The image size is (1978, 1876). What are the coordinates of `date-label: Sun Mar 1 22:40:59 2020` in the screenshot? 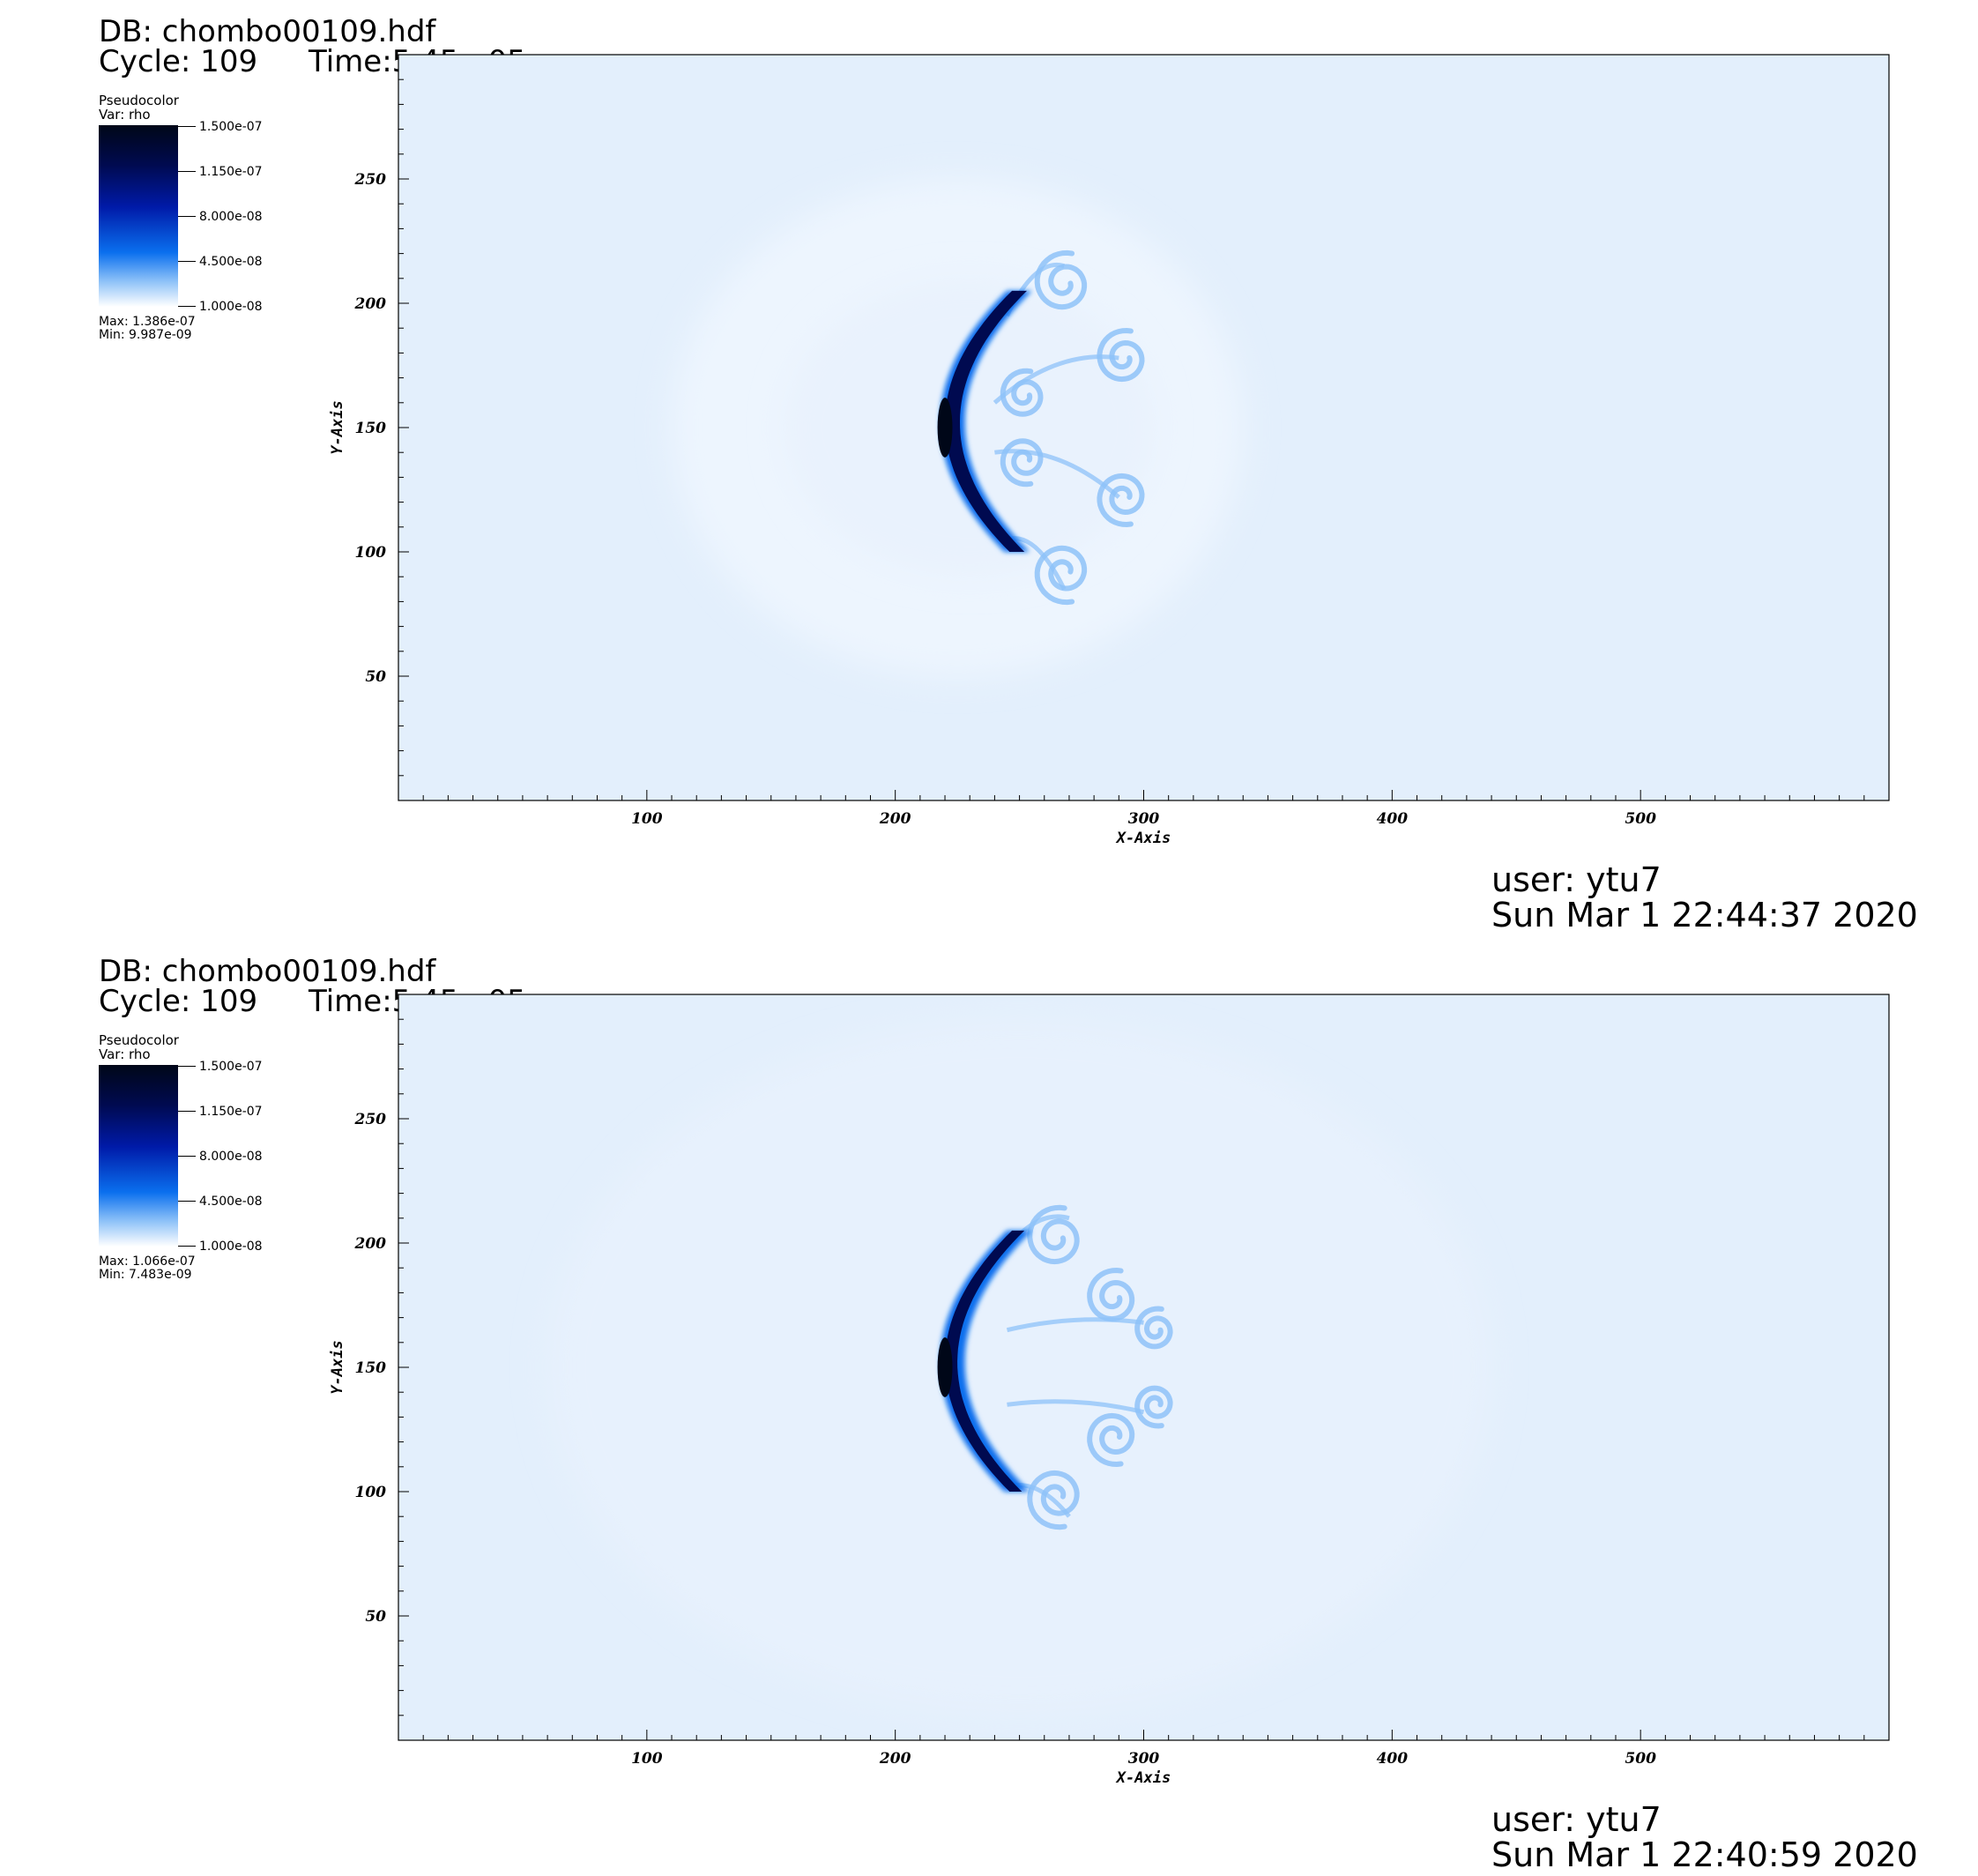 It's located at (1704, 1854).